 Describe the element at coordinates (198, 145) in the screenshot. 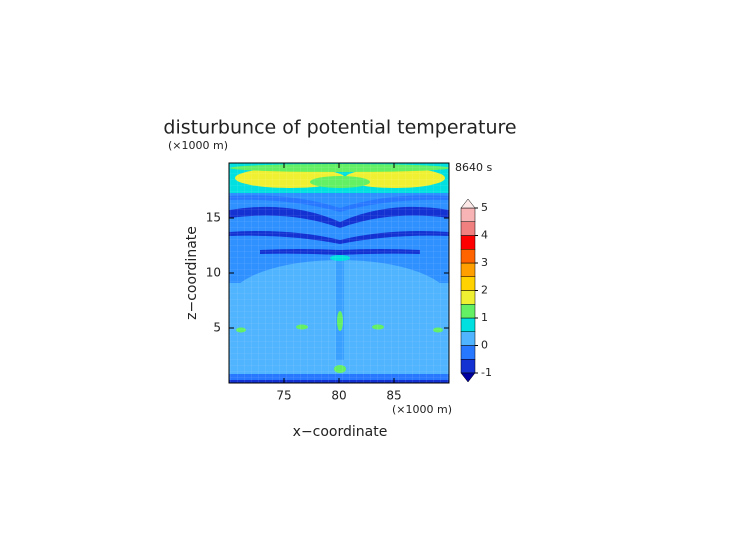

I see `y-unit: (×1000 m)` at that location.